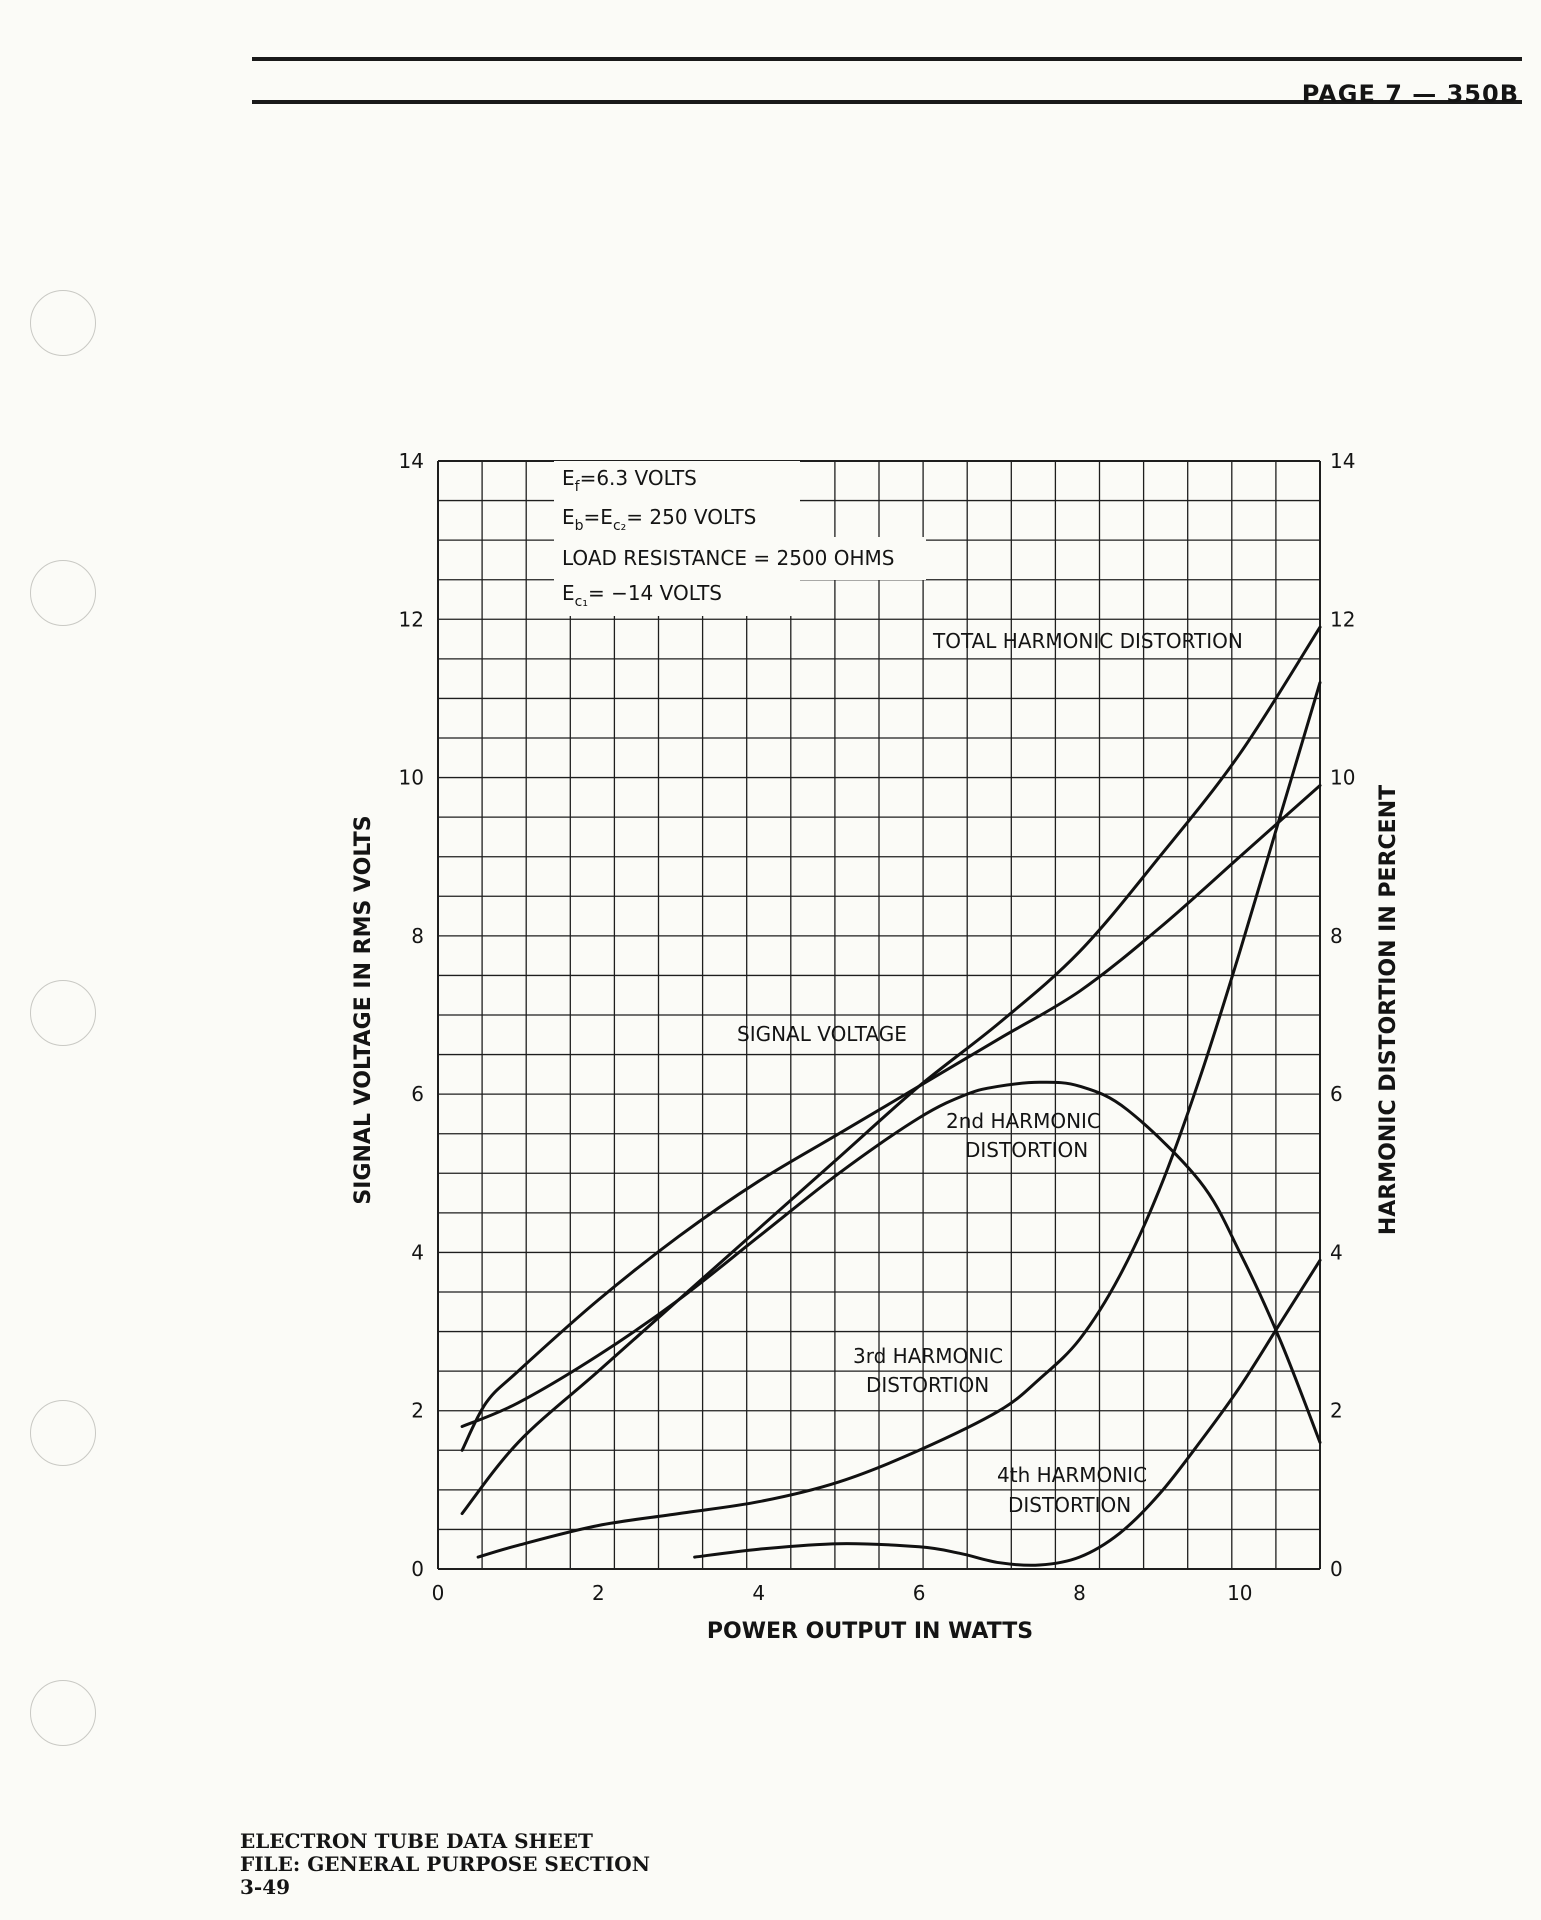  I want to click on conditions-box-load, so click(740, 558).